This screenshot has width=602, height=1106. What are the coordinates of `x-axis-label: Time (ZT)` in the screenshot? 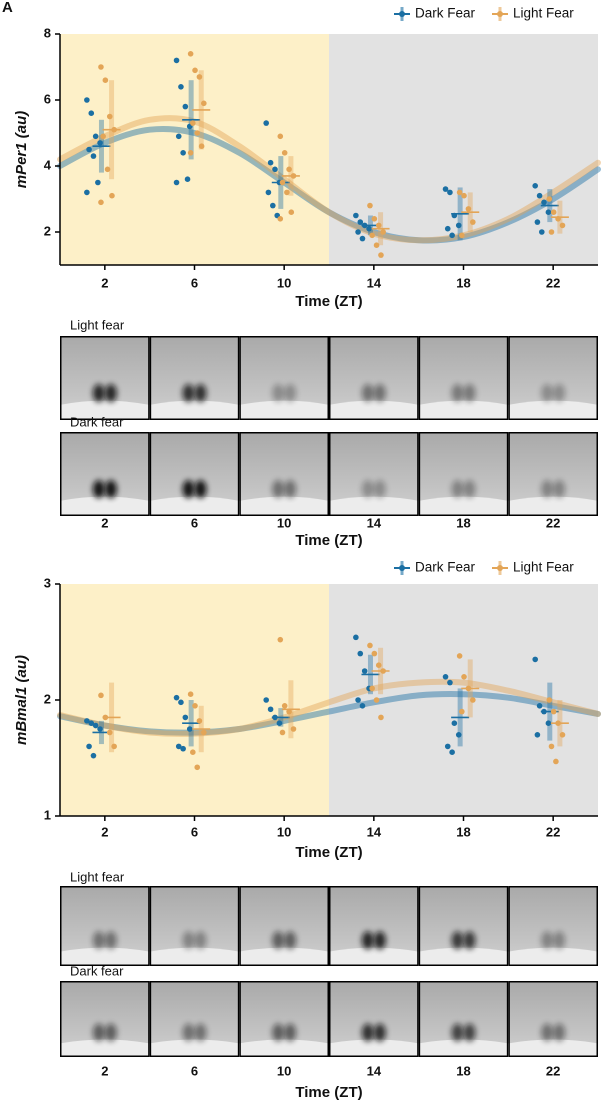 It's located at (328, 1092).